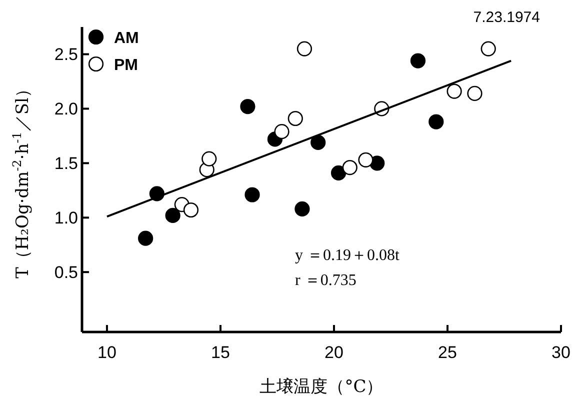 This screenshot has width=578, height=408. Describe the element at coordinates (107, 352) in the screenshot. I see `x-tick-label: 10` at that location.